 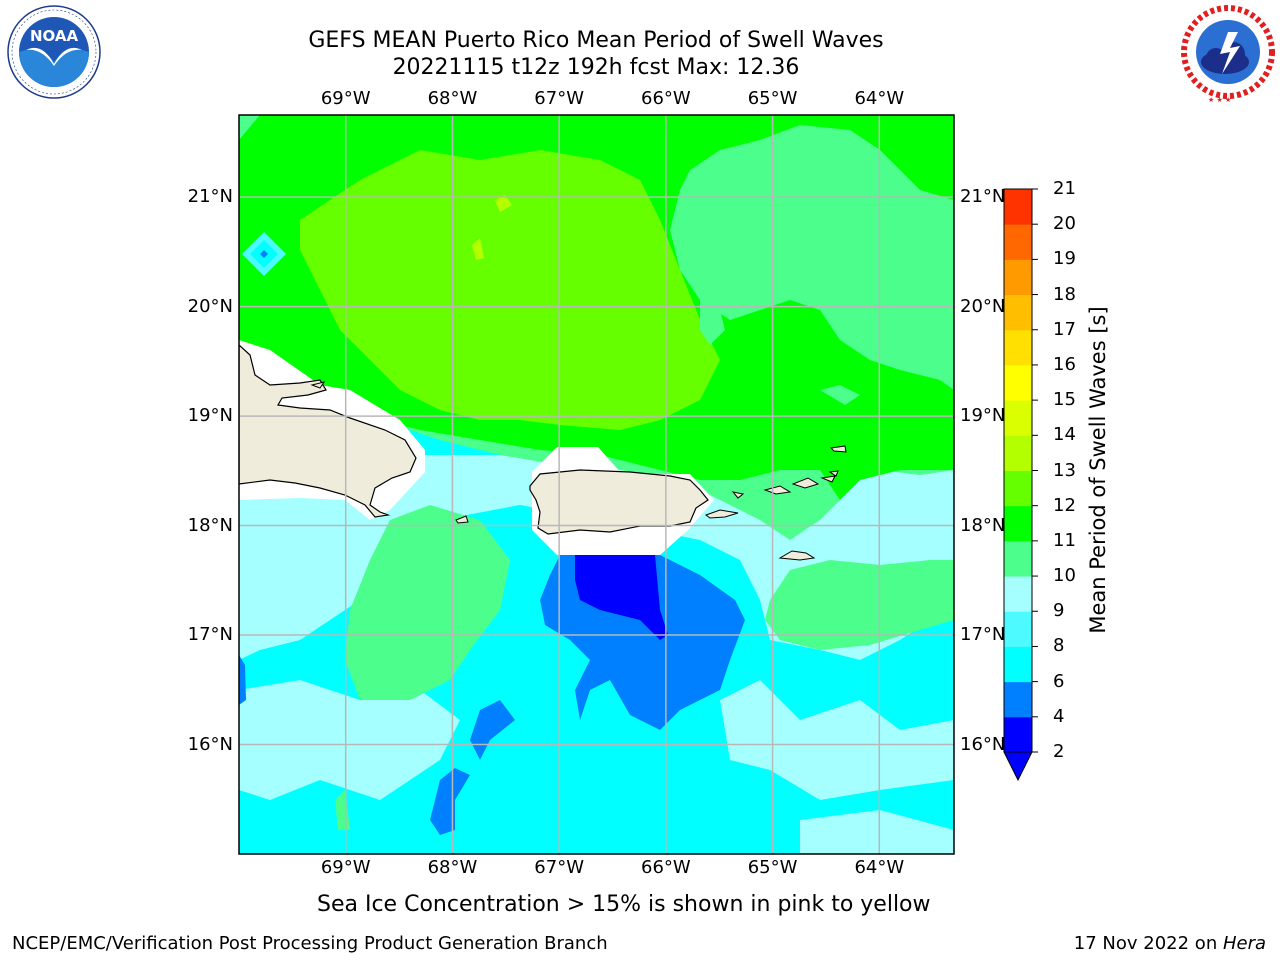 I want to click on colorbar-tick-label: 15, so click(x=1064, y=400).